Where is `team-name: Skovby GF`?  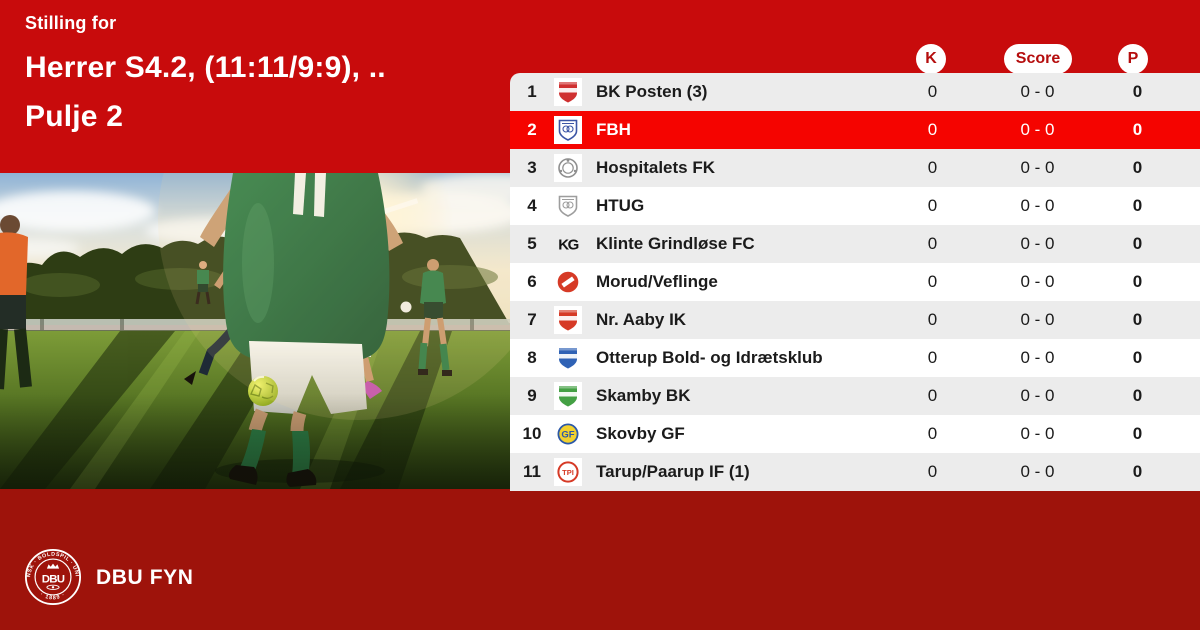 team-name: Skovby GF is located at coordinates (640, 433).